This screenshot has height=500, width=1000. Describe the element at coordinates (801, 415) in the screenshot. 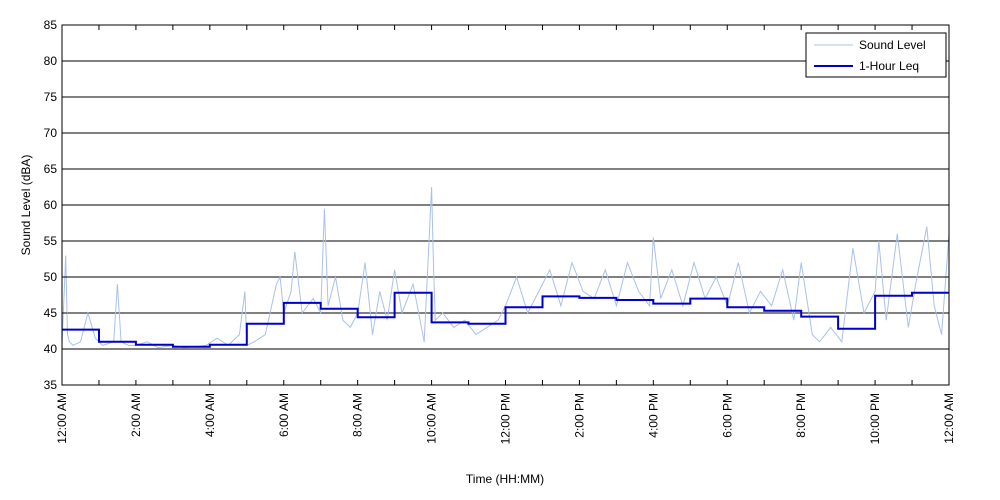

I see `x-tick-label: 8:00 PM` at that location.